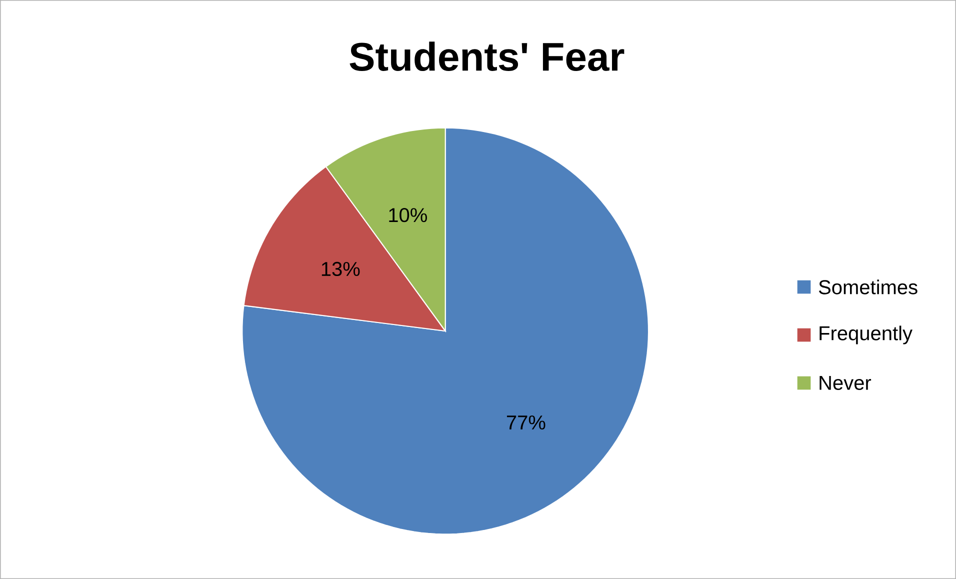 The image size is (956, 579). I want to click on legend-label: Sometimes, so click(868, 287).